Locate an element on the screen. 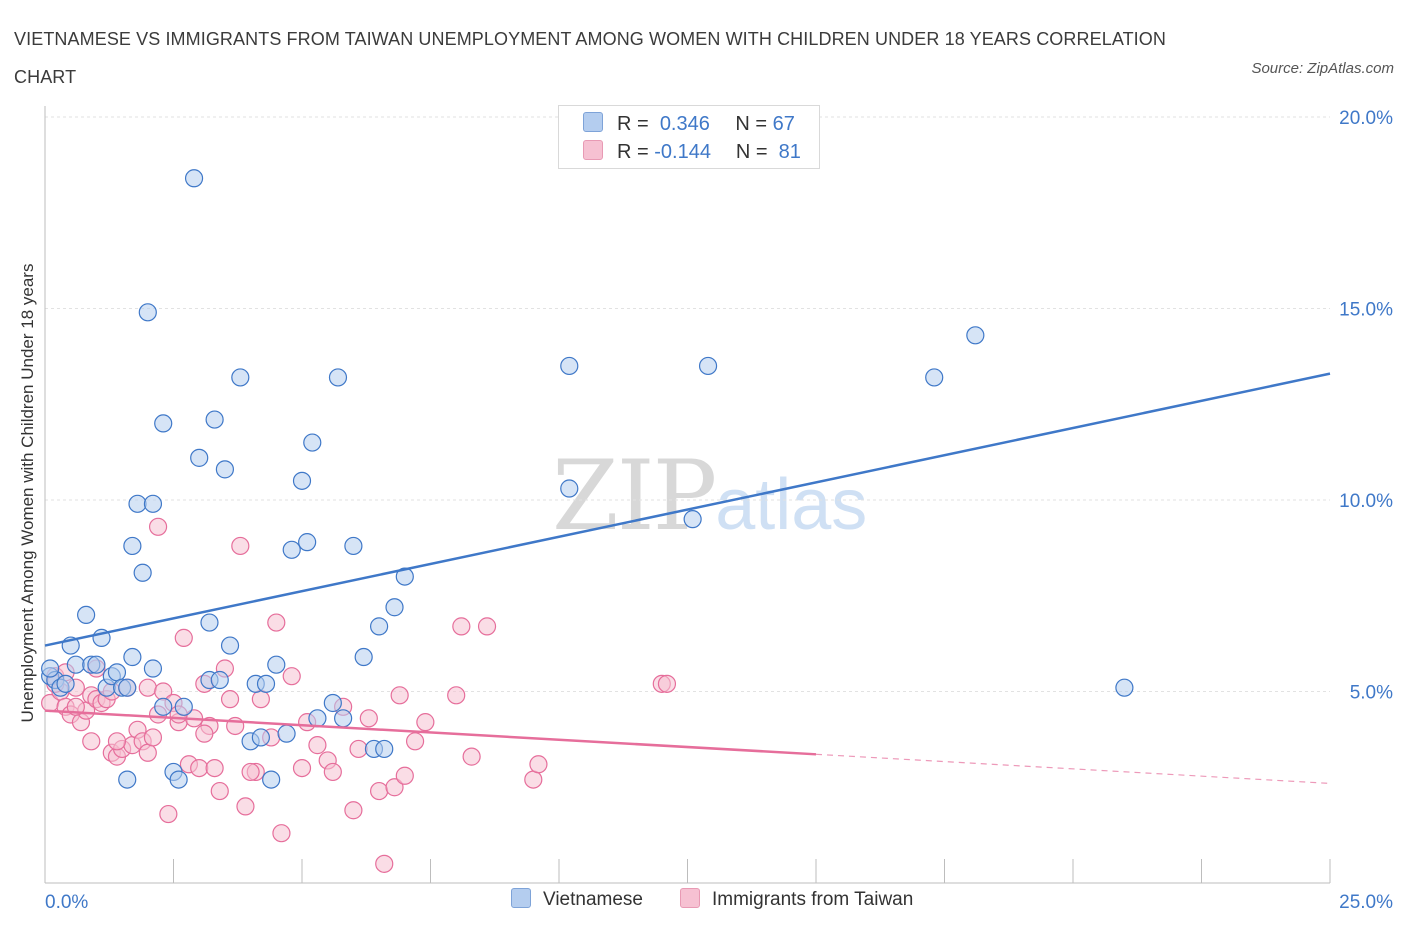 This screenshot has width=1406, height=930. watermark-atlas: atlas is located at coordinates (791, 505).